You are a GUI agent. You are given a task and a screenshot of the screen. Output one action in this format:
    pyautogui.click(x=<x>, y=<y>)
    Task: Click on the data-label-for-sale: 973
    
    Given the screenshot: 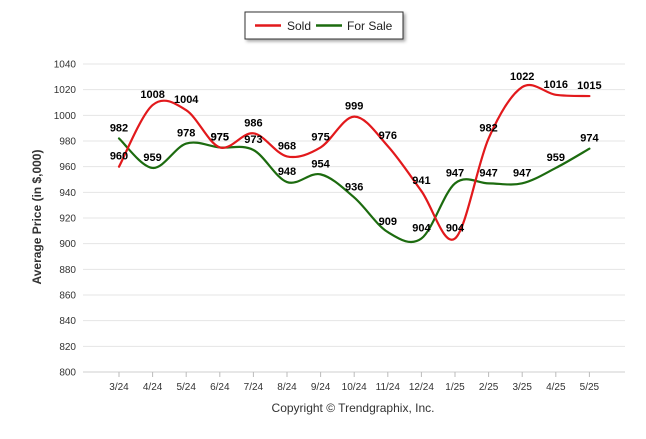 What is the action you would take?
    pyautogui.click(x=253, y=140)
    